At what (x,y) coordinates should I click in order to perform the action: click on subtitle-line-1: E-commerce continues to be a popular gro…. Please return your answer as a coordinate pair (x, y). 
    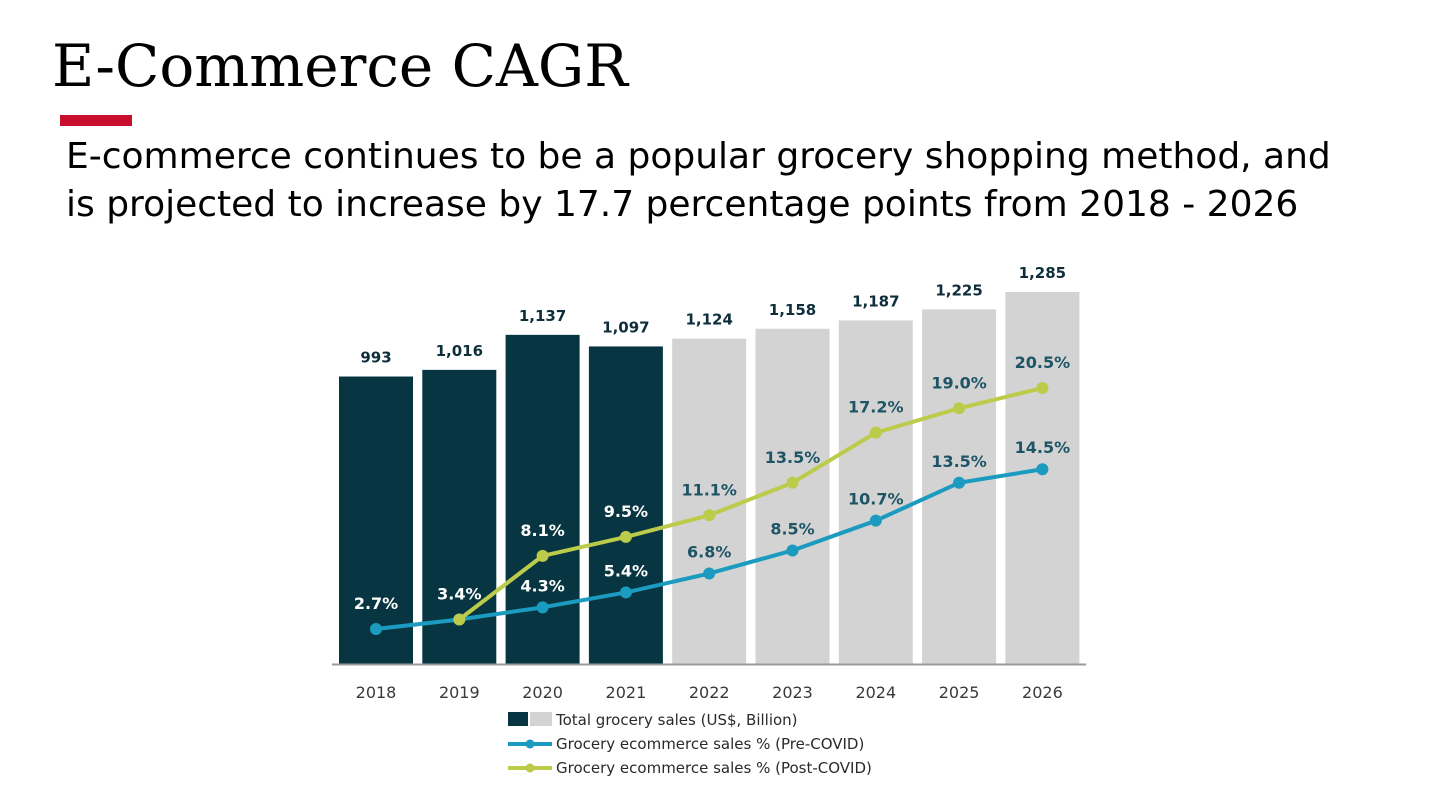
    Looking at the image, I should click on (698, 156).